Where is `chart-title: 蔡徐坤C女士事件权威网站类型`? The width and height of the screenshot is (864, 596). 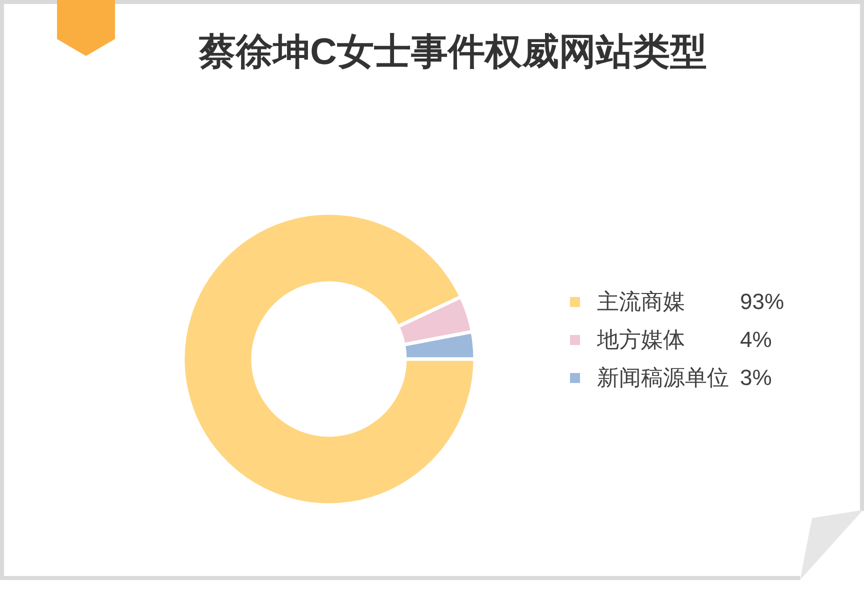 chart-title: 蔡徐坤C女士事件权威网站类型 is located at coordinates (452, 51).